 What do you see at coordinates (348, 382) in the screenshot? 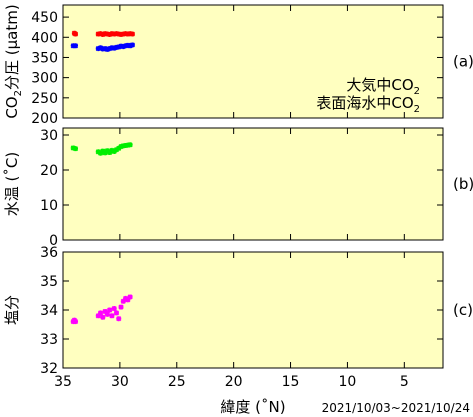
I see `x-tick-label: 10` at bounding box center [348, 382].